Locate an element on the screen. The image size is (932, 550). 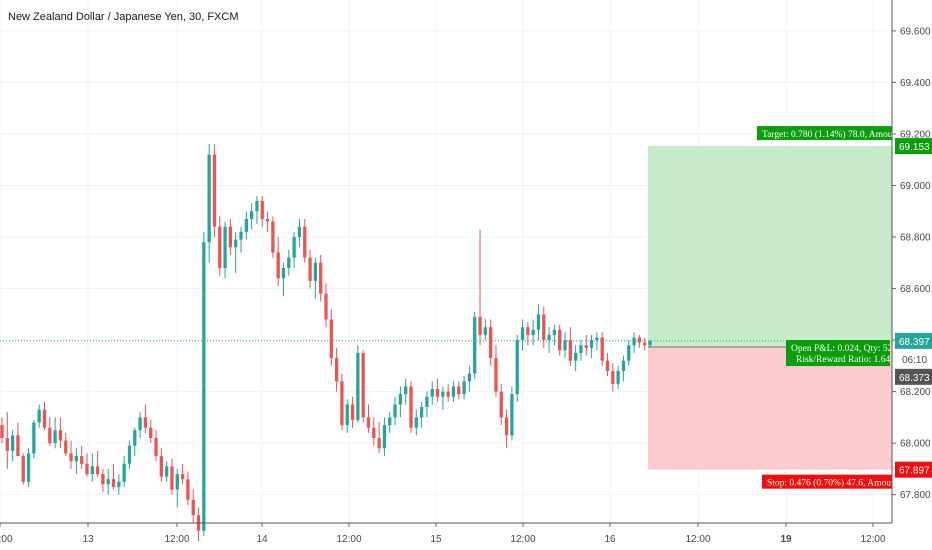
time-tick-label: 14 is located at coordinates (262, 539).